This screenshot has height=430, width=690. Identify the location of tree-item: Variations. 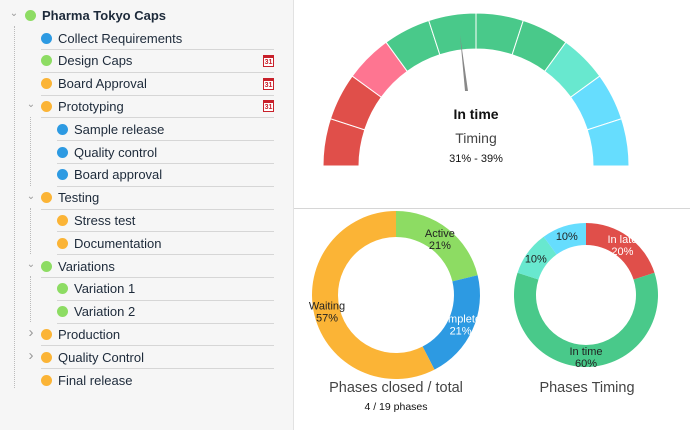
(157, 266).